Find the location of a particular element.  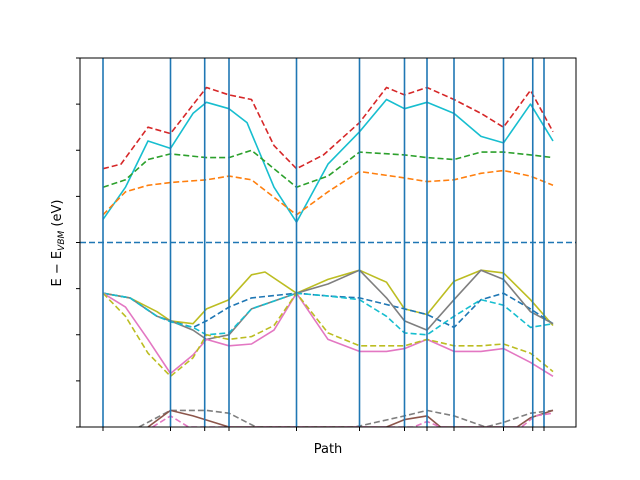

x-ticks is located at coordinates (323, 429).